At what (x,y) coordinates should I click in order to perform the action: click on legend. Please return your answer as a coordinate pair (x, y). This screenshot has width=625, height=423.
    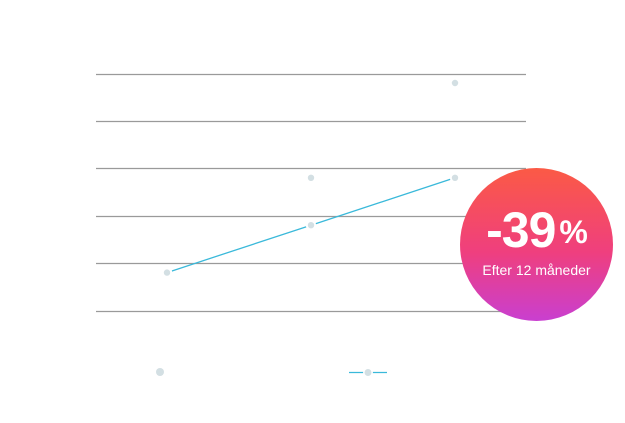
    Looking at the image, I should click on (271, 372).